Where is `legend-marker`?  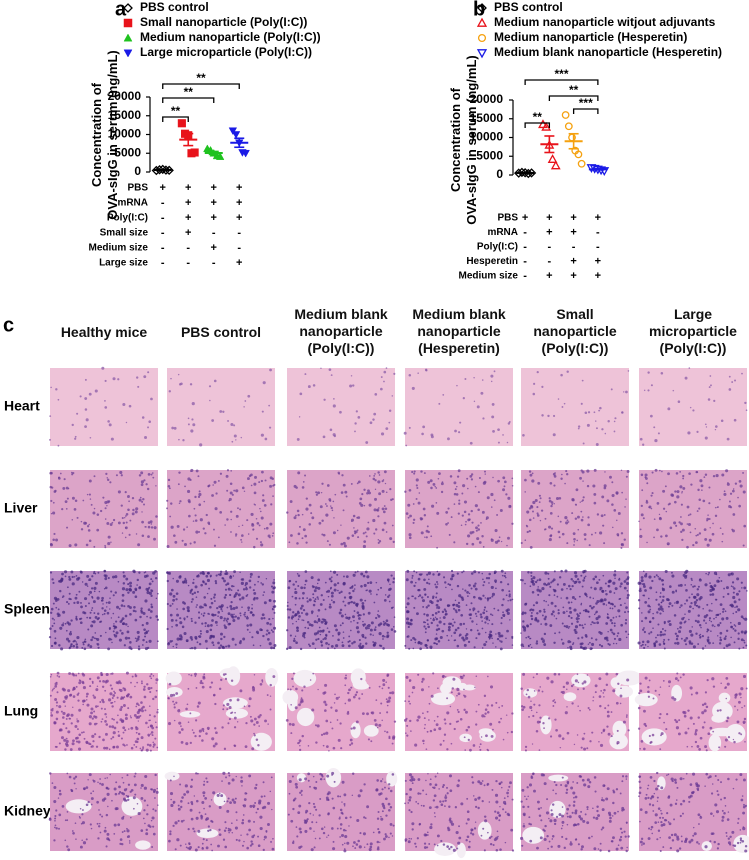
legend-marker is located at coordinates (128, 53).